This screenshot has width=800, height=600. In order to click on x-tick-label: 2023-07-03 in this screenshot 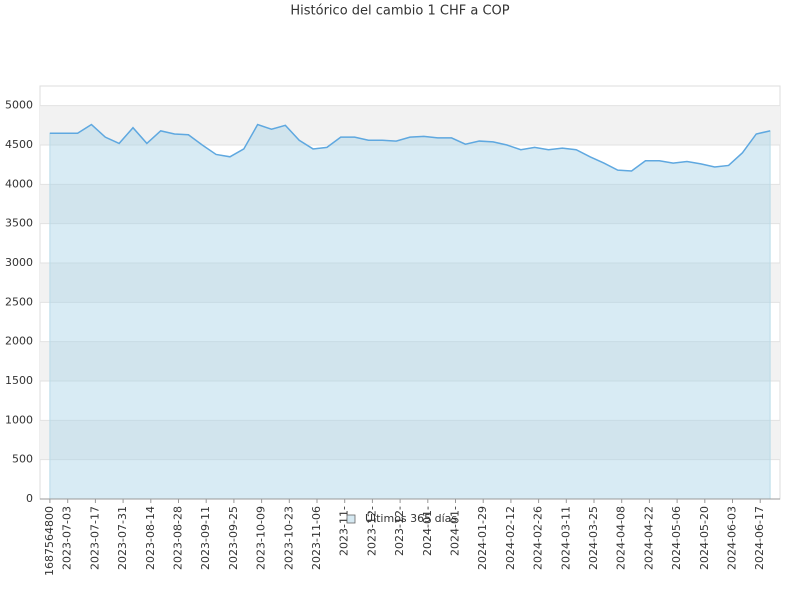, I will do `click(67, 538)`.